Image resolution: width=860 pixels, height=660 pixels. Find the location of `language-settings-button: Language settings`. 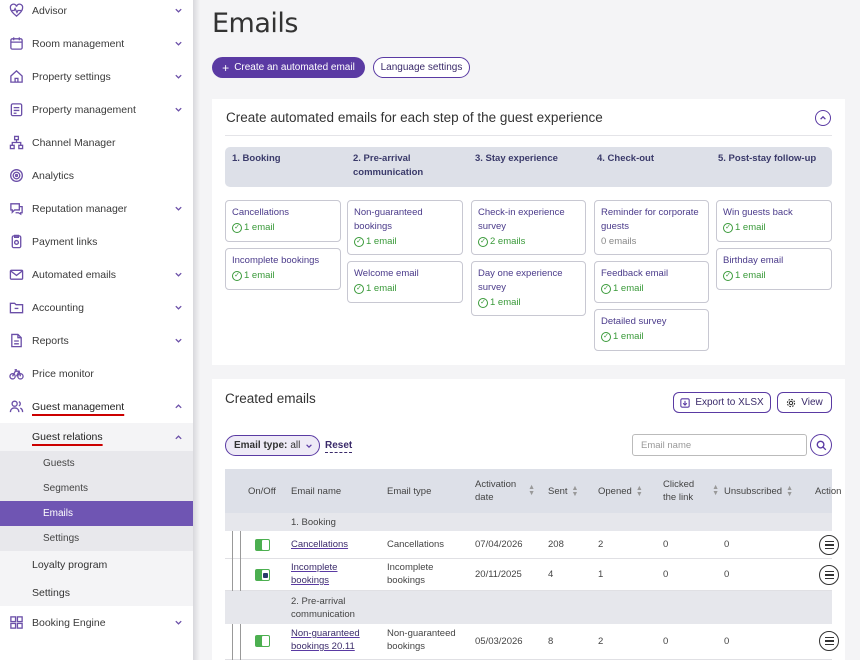

language-settings-button: Language settings is located at coordinates (421, 67).